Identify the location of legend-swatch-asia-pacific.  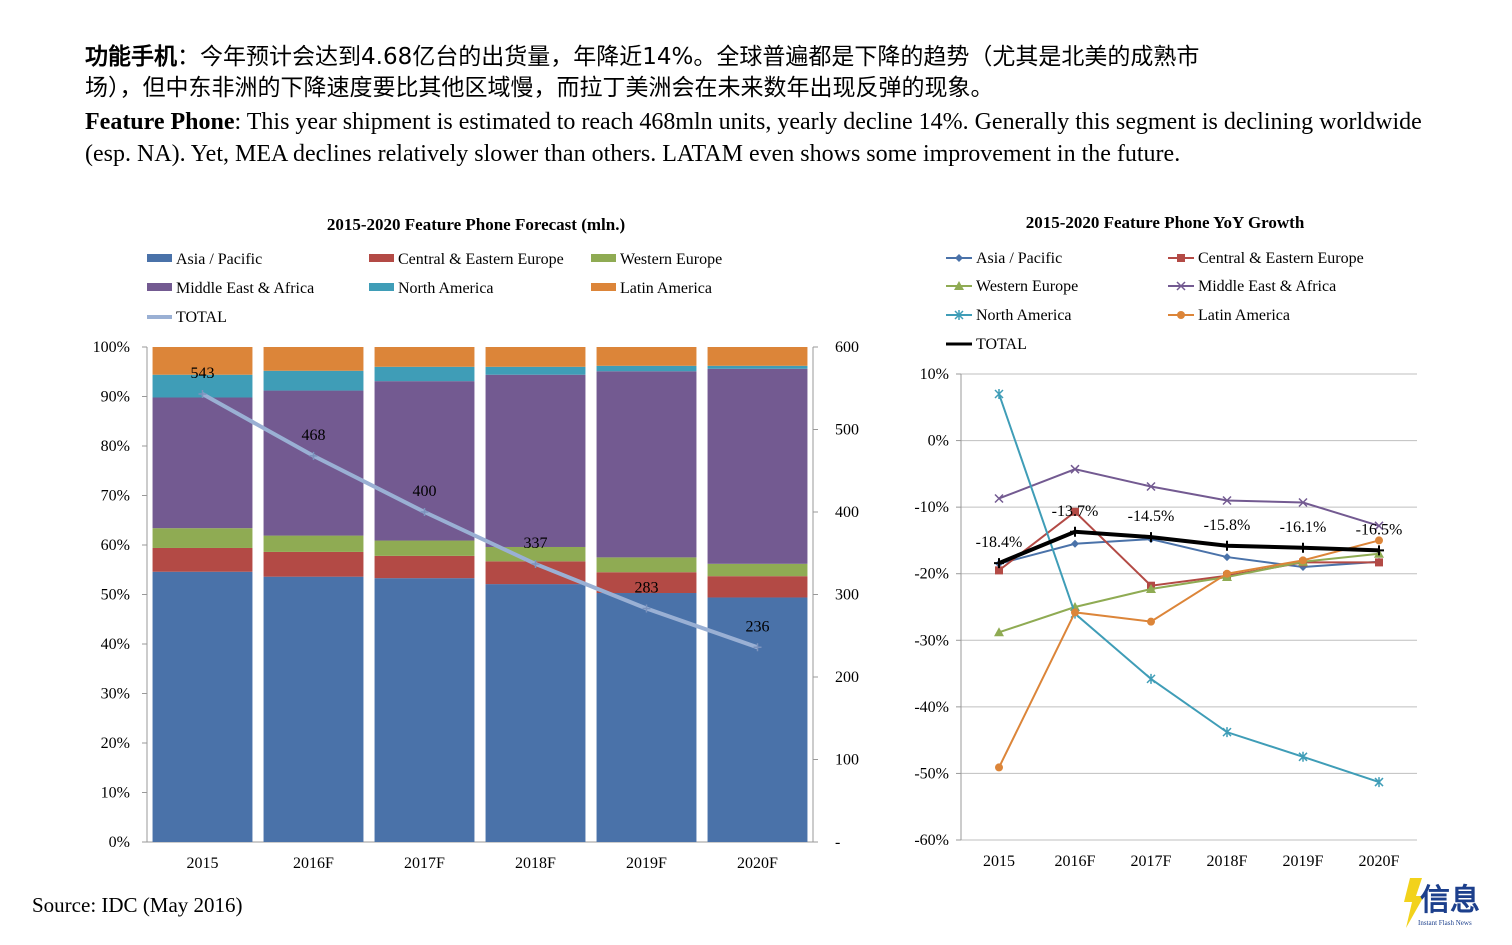
(159, 258).